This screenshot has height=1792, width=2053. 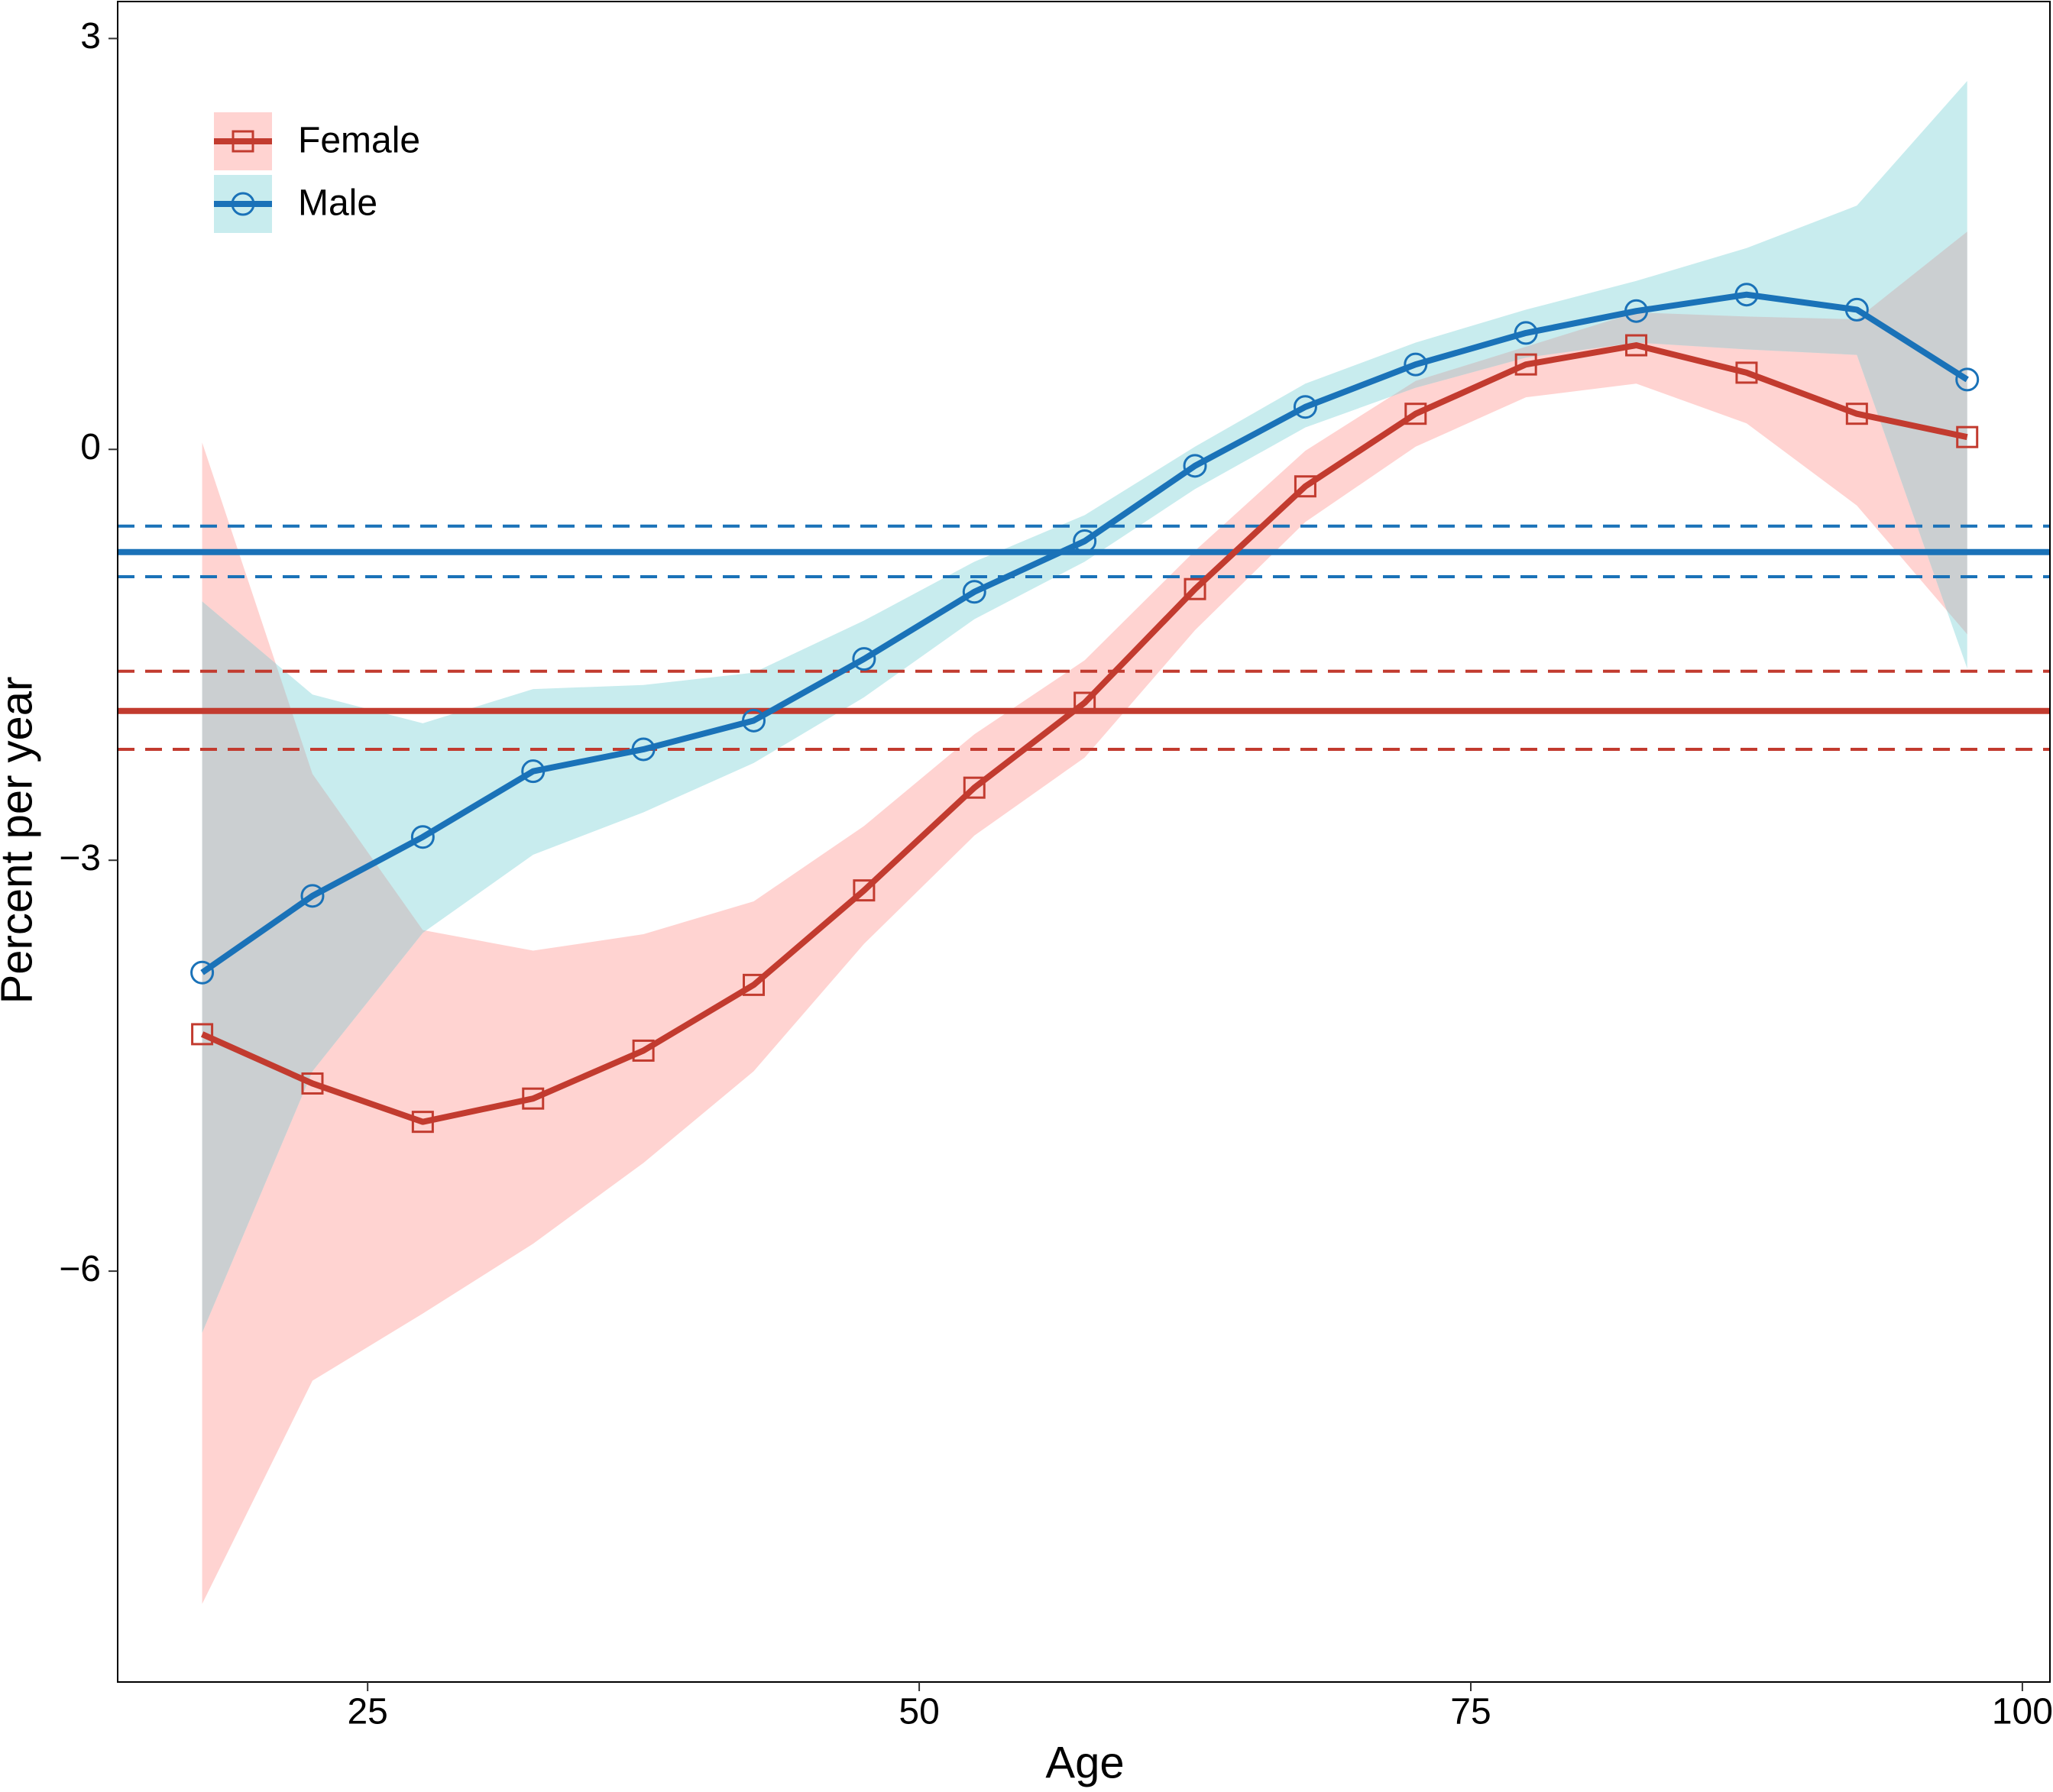 What do you see at coordinates (337, 203) in the screenshot?
I see `legend-label: Male` at bounding box center [337, 203].